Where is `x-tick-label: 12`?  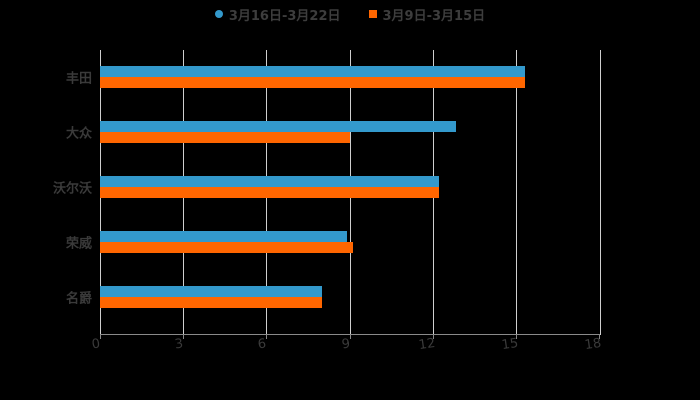 x-tick-label: 12 is located at coordinates (427, 344).